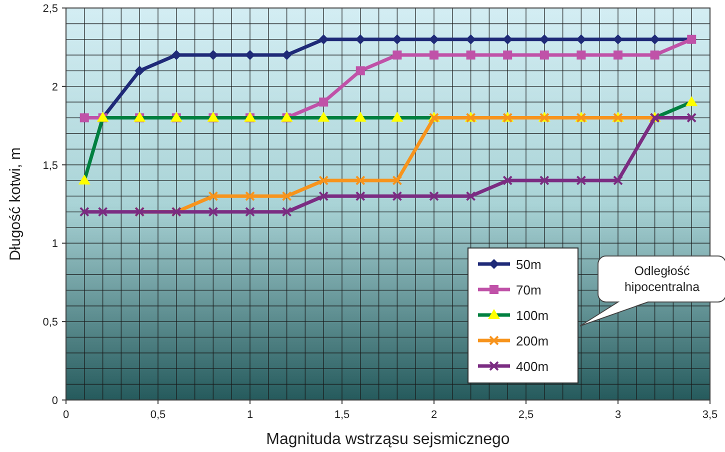  I want to click on y-tick-label: 2,5, so click(50, 9).